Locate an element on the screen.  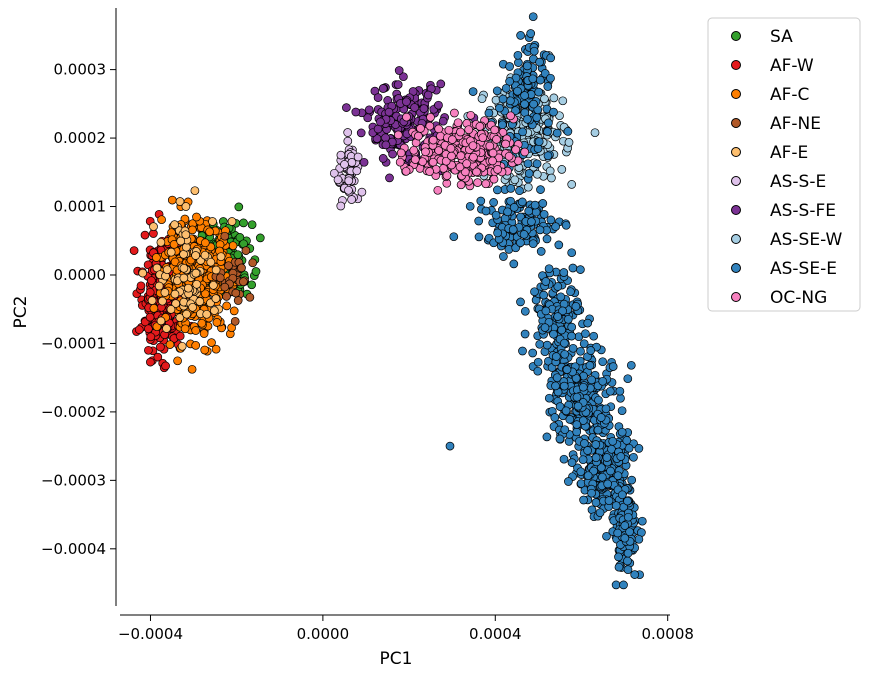
y-tick-label: 0.0003 is located at coordinates (80, 70).